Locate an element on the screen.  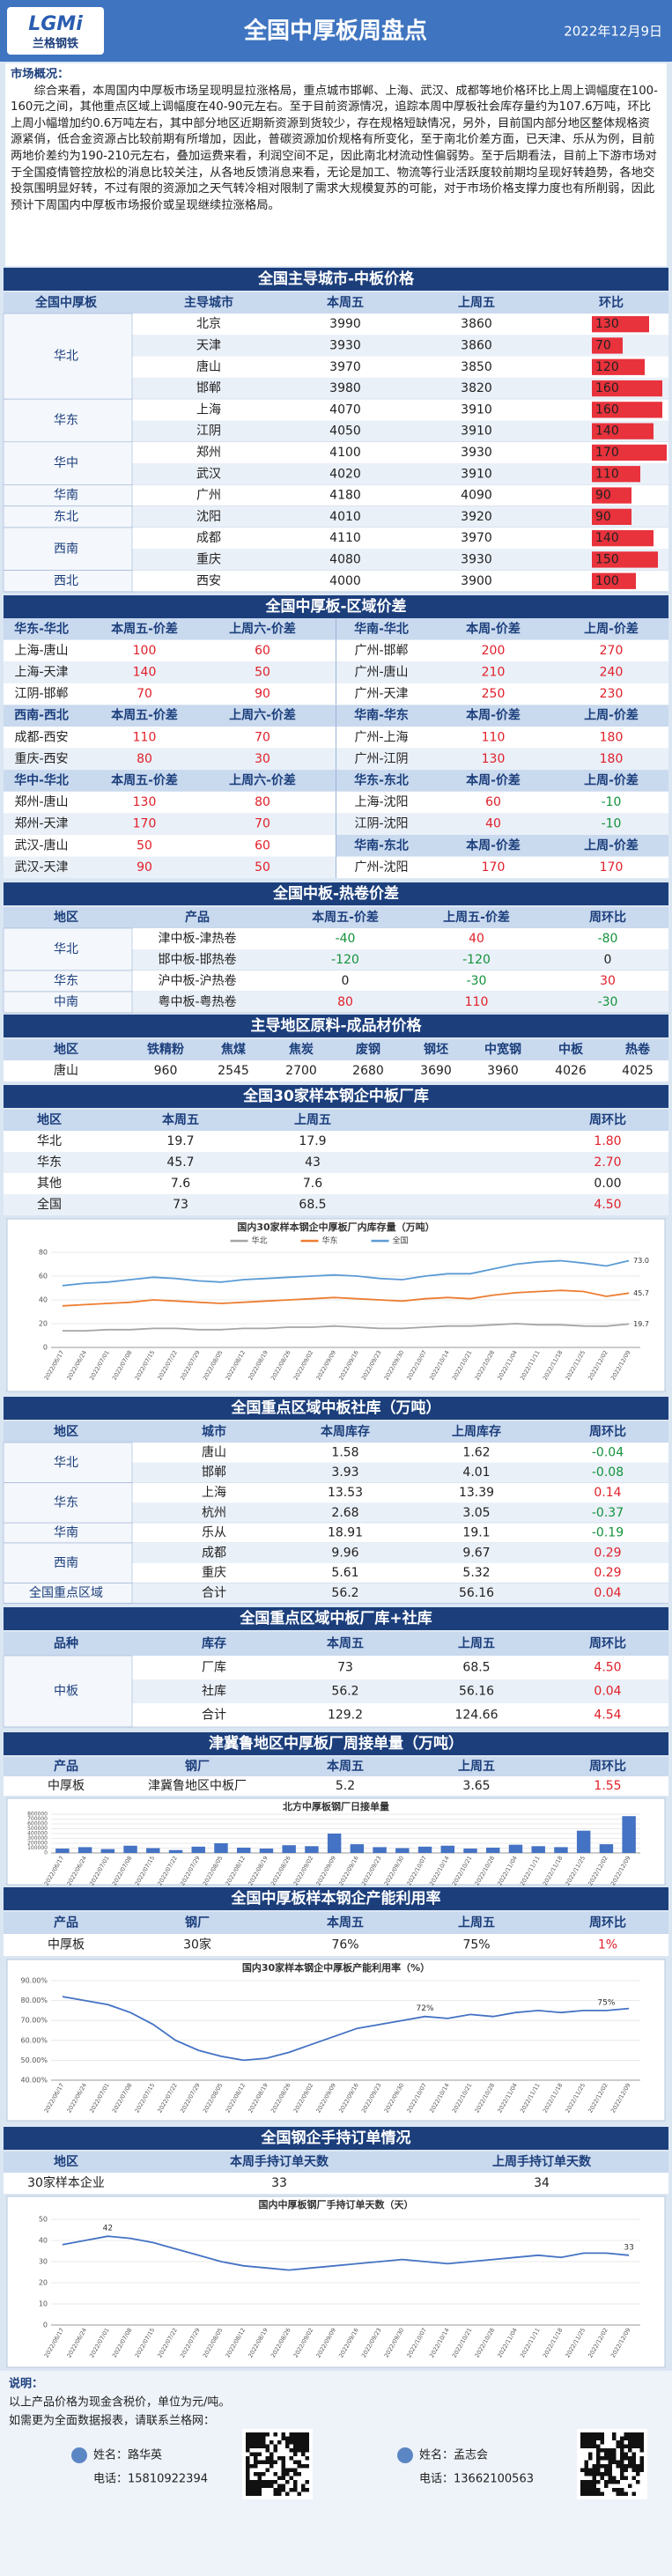
cell-text: 140 is located at coordinates (607, 431).